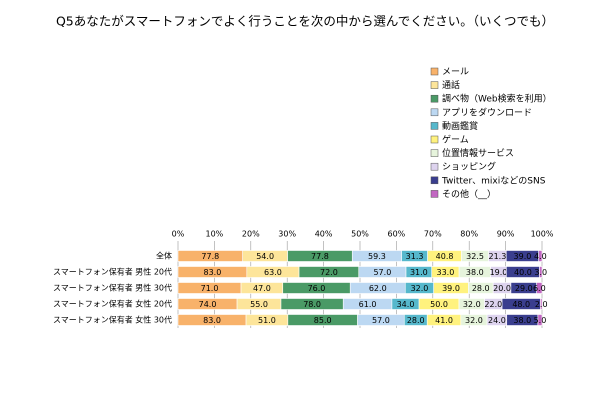 This screenshot has width=610, height=400. What do you see at coordinates (112, 320) in the screenshot?
I see `y-tick-label: スマートフォン保有者 女性 30代` at bounding box center [112, 320].